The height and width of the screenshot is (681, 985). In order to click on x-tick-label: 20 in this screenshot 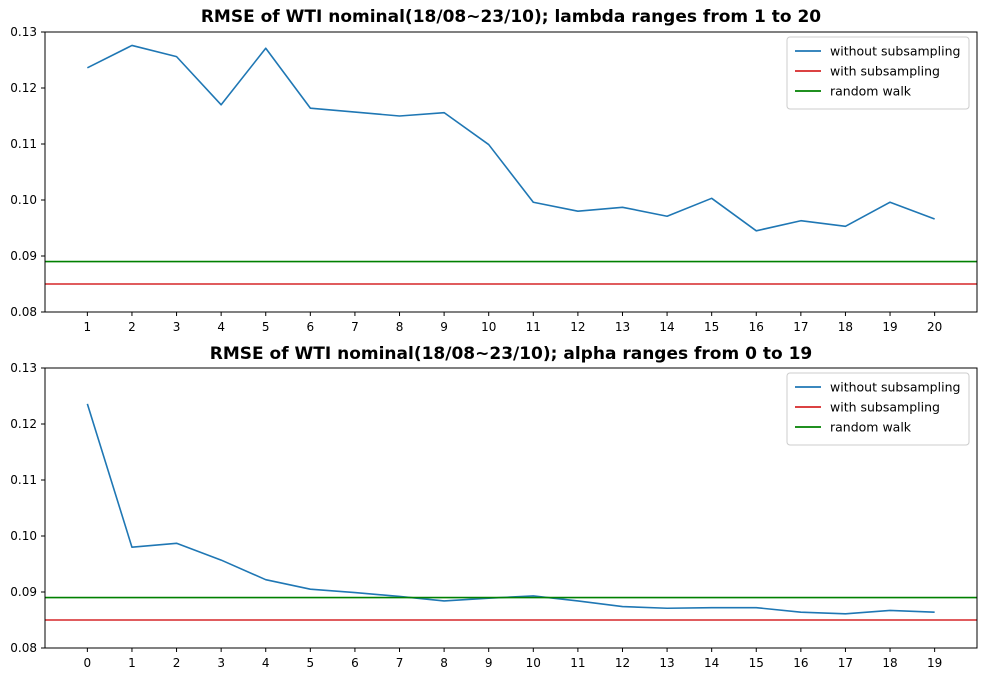, I will do `click(934, 327)`.